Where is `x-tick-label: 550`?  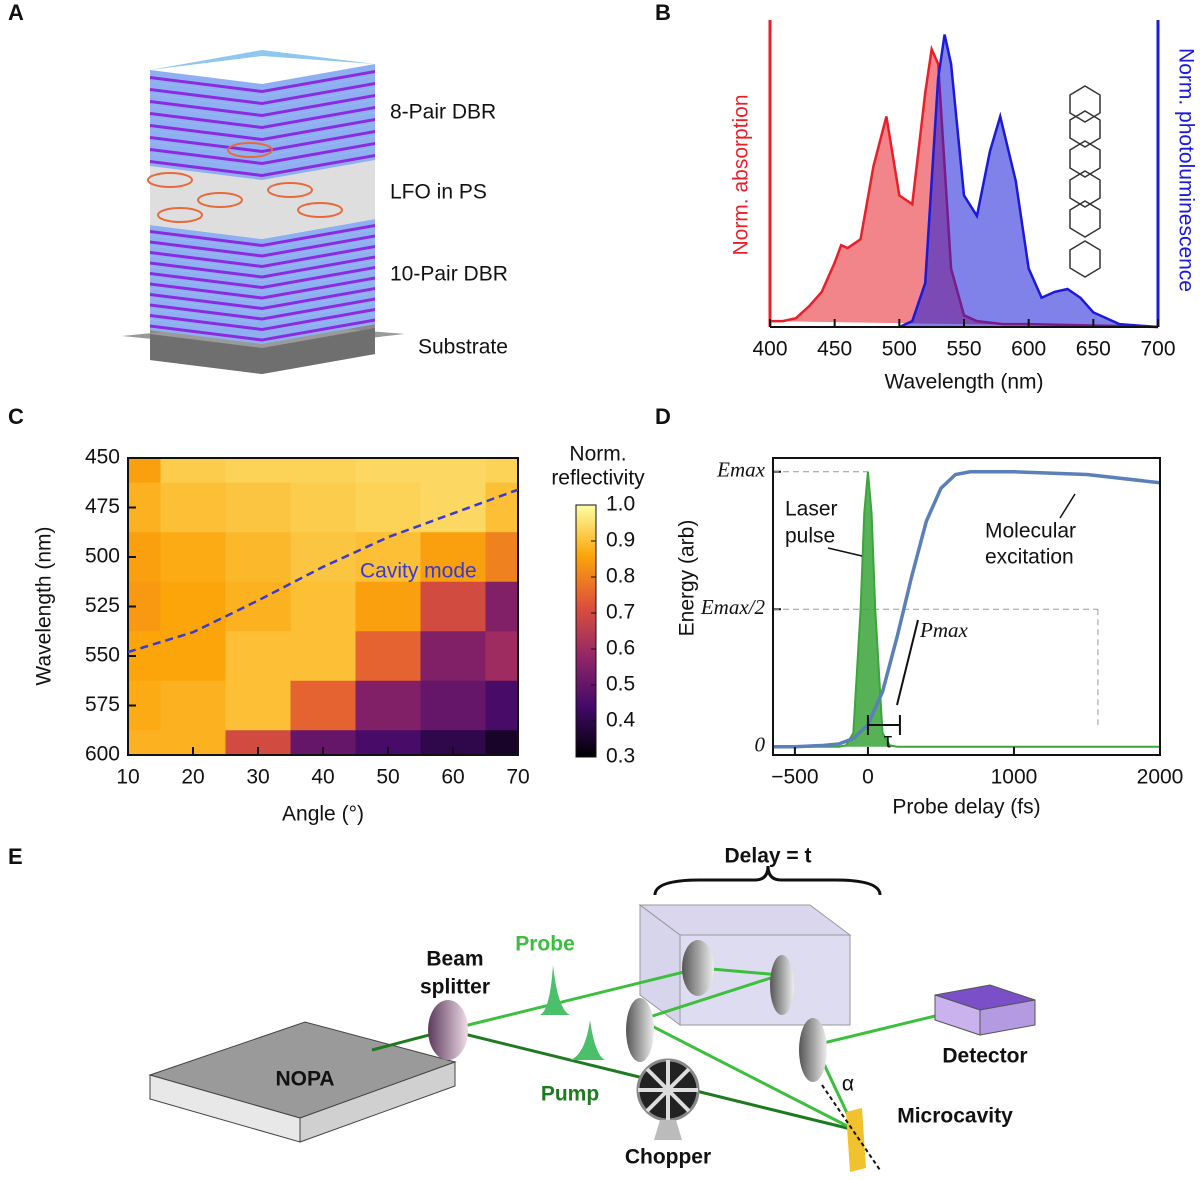 x-tick-label: 550 is located at coordinates (963, 349).